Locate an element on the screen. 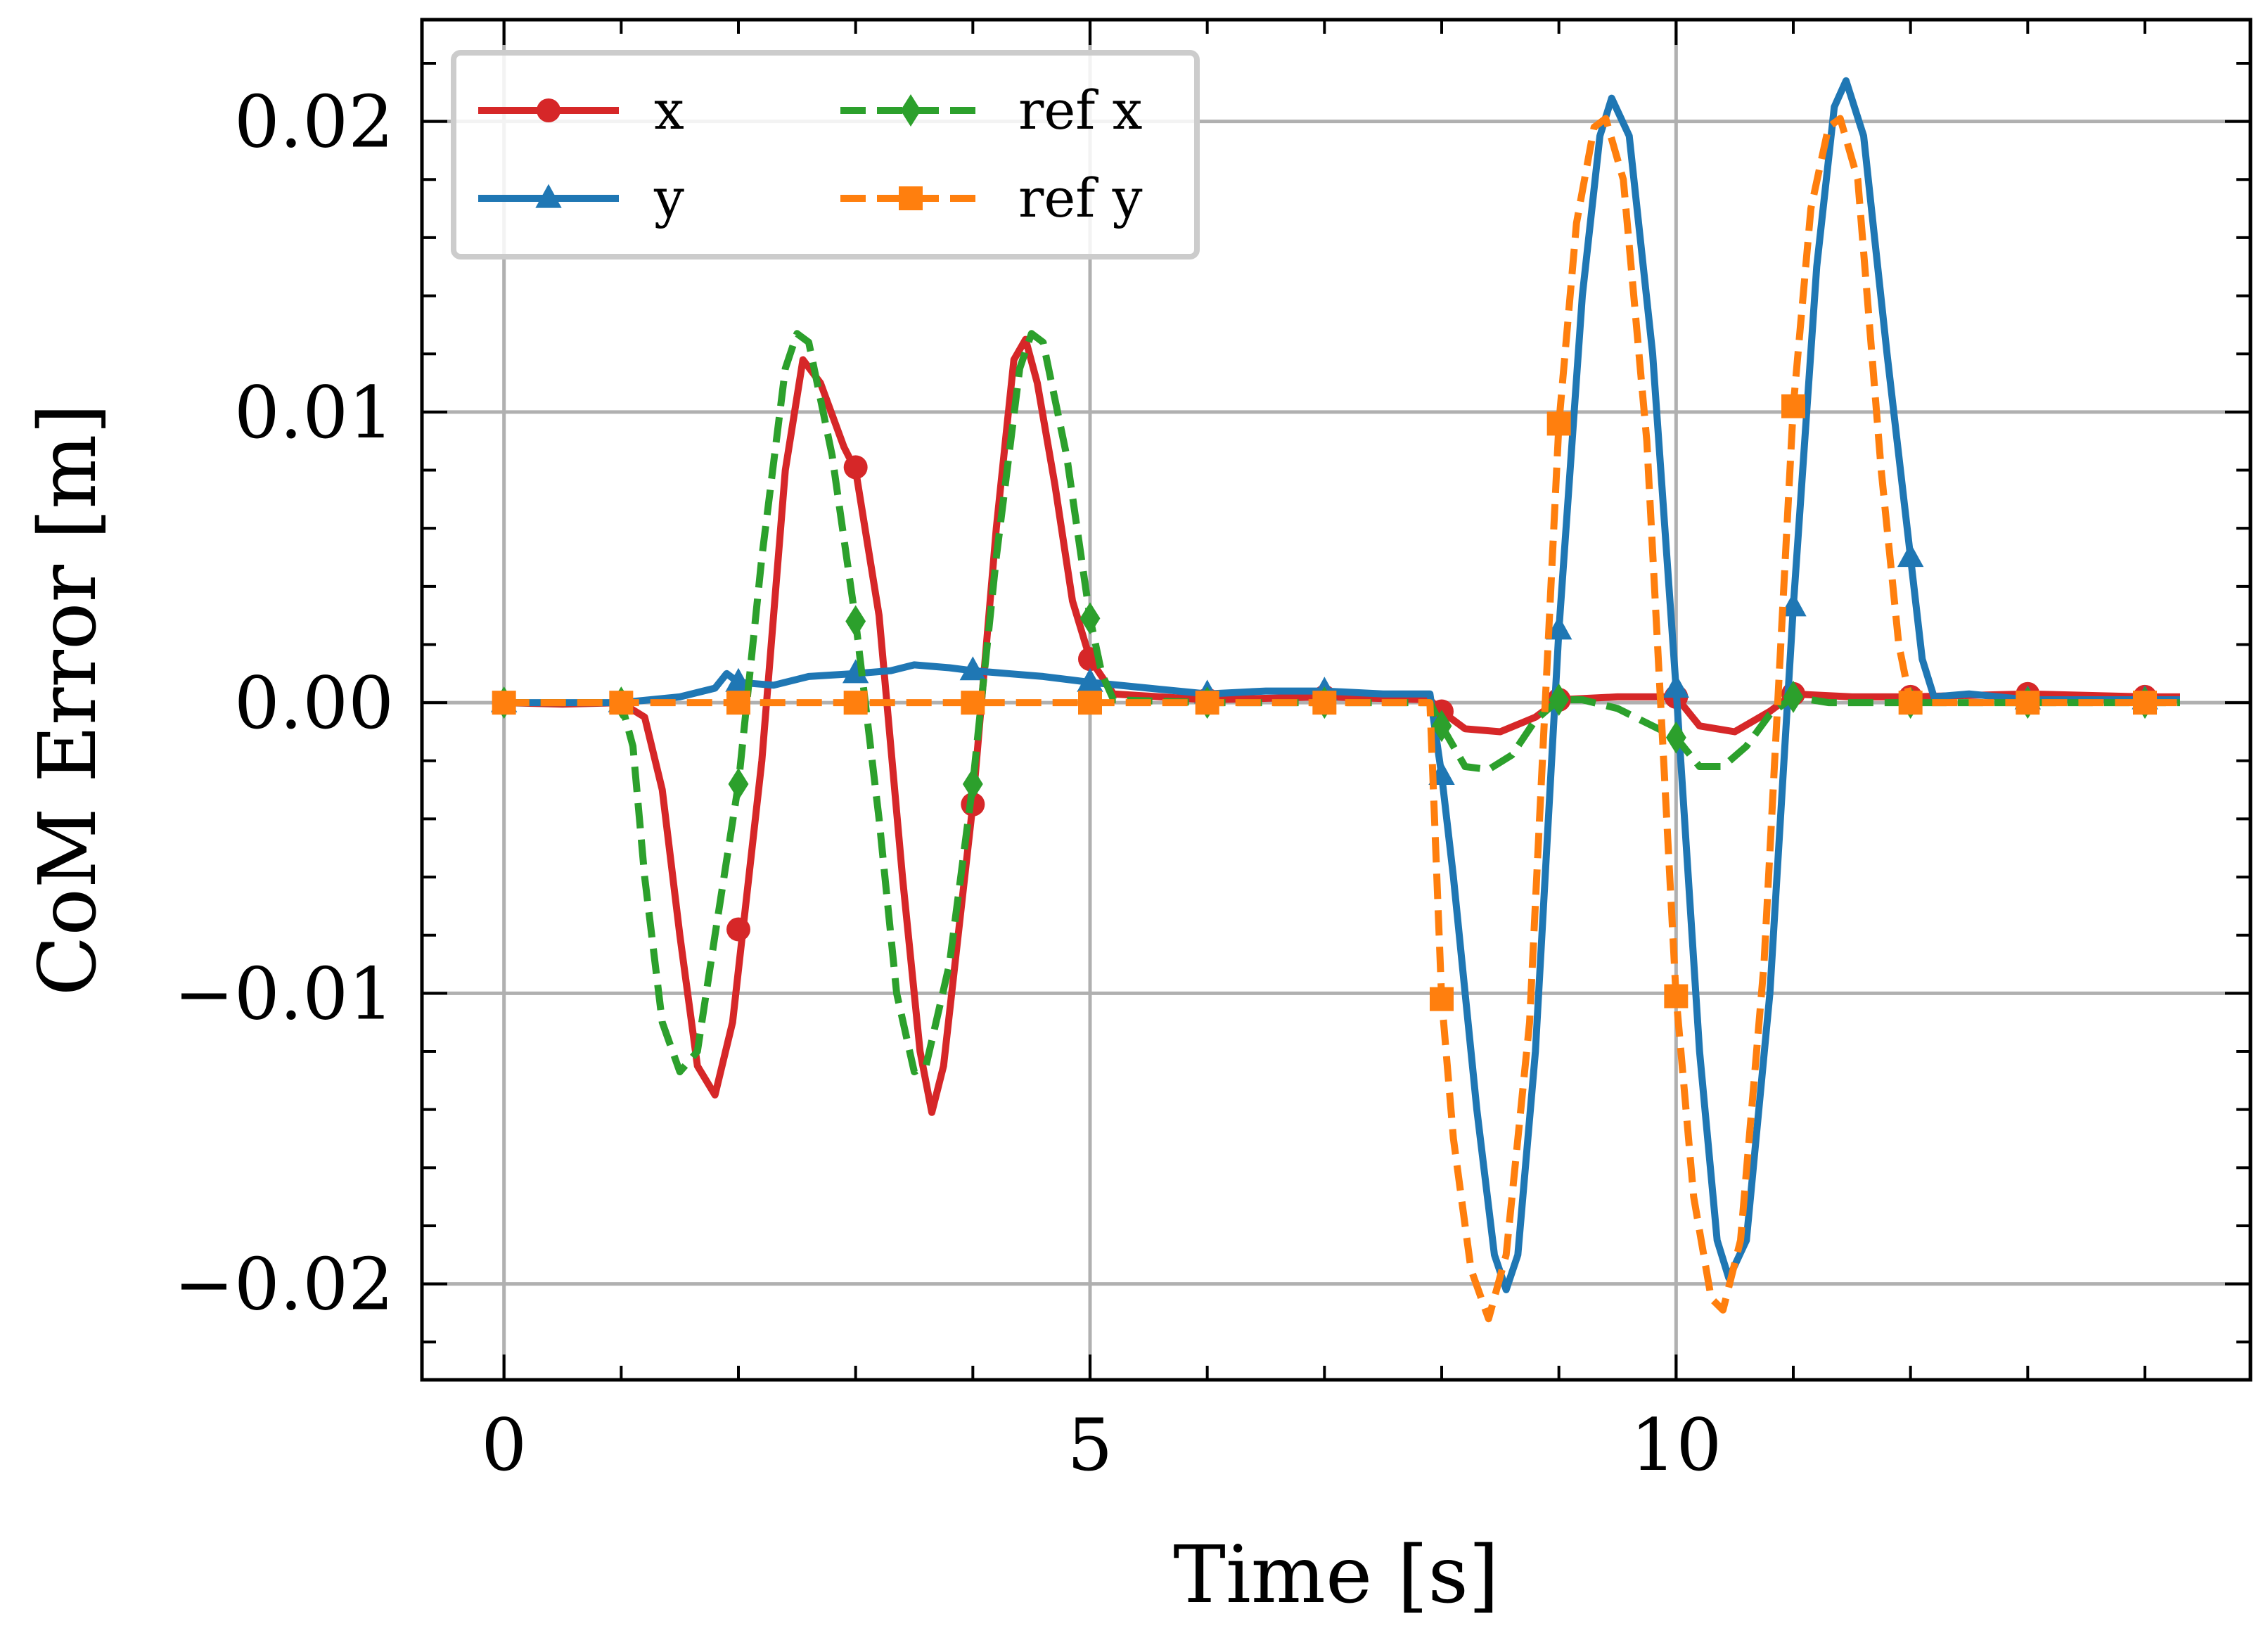  legend-box is located at coordinates (825, 155).